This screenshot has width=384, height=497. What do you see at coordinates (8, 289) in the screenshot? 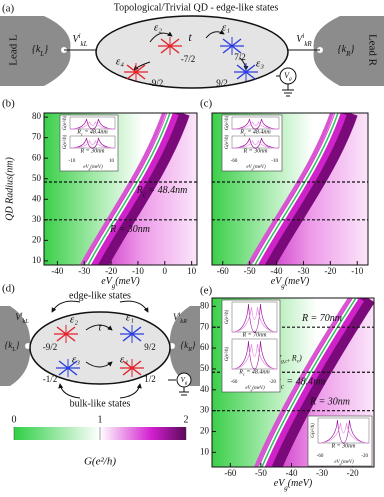
I see `panel-label: (d)` at bounding box center [8, 289].